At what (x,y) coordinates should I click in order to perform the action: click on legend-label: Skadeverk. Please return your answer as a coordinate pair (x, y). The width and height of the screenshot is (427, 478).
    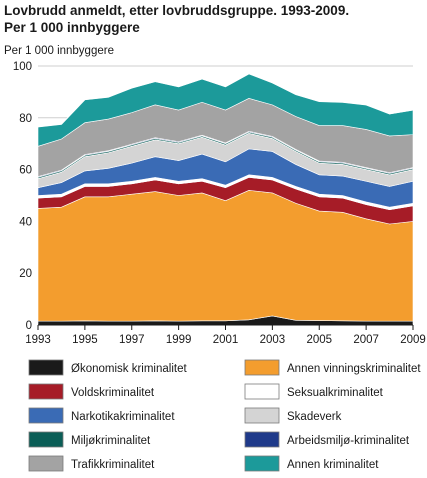
    Looking at the image, I should click on (314, 417).